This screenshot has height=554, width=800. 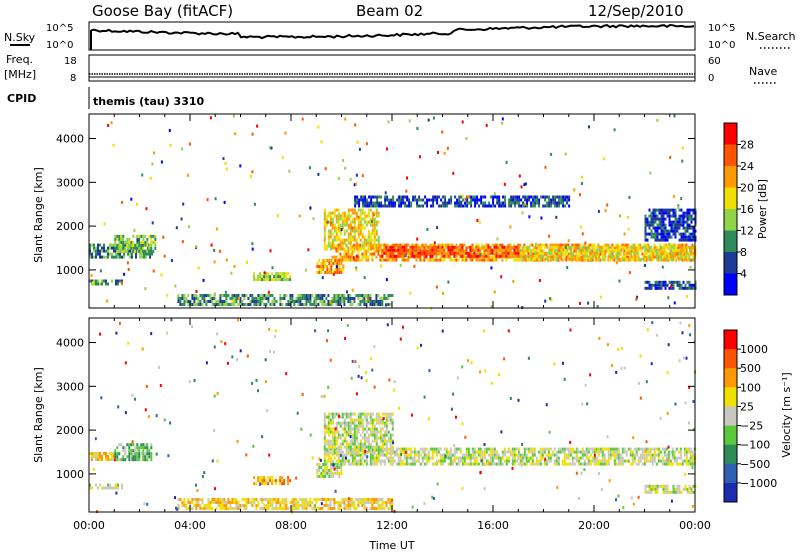 What do you see at coordinates (20, 37) in the screenshot?
I see `nsky-label: N.Sky` at bounding box center [20, 37].